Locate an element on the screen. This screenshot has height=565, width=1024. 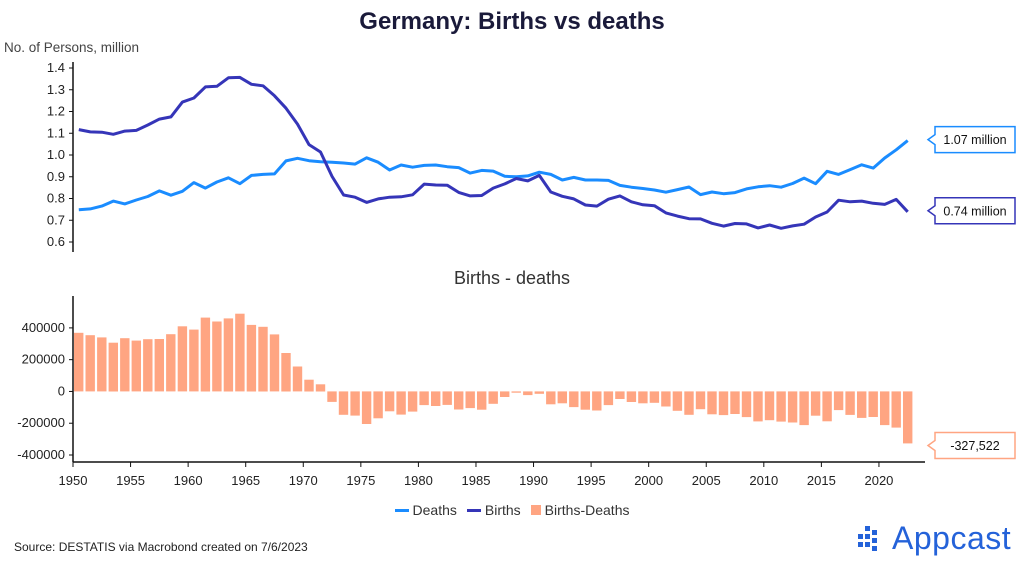
top-y-tick-label: 0.7 is located at coordinates (56, 219).